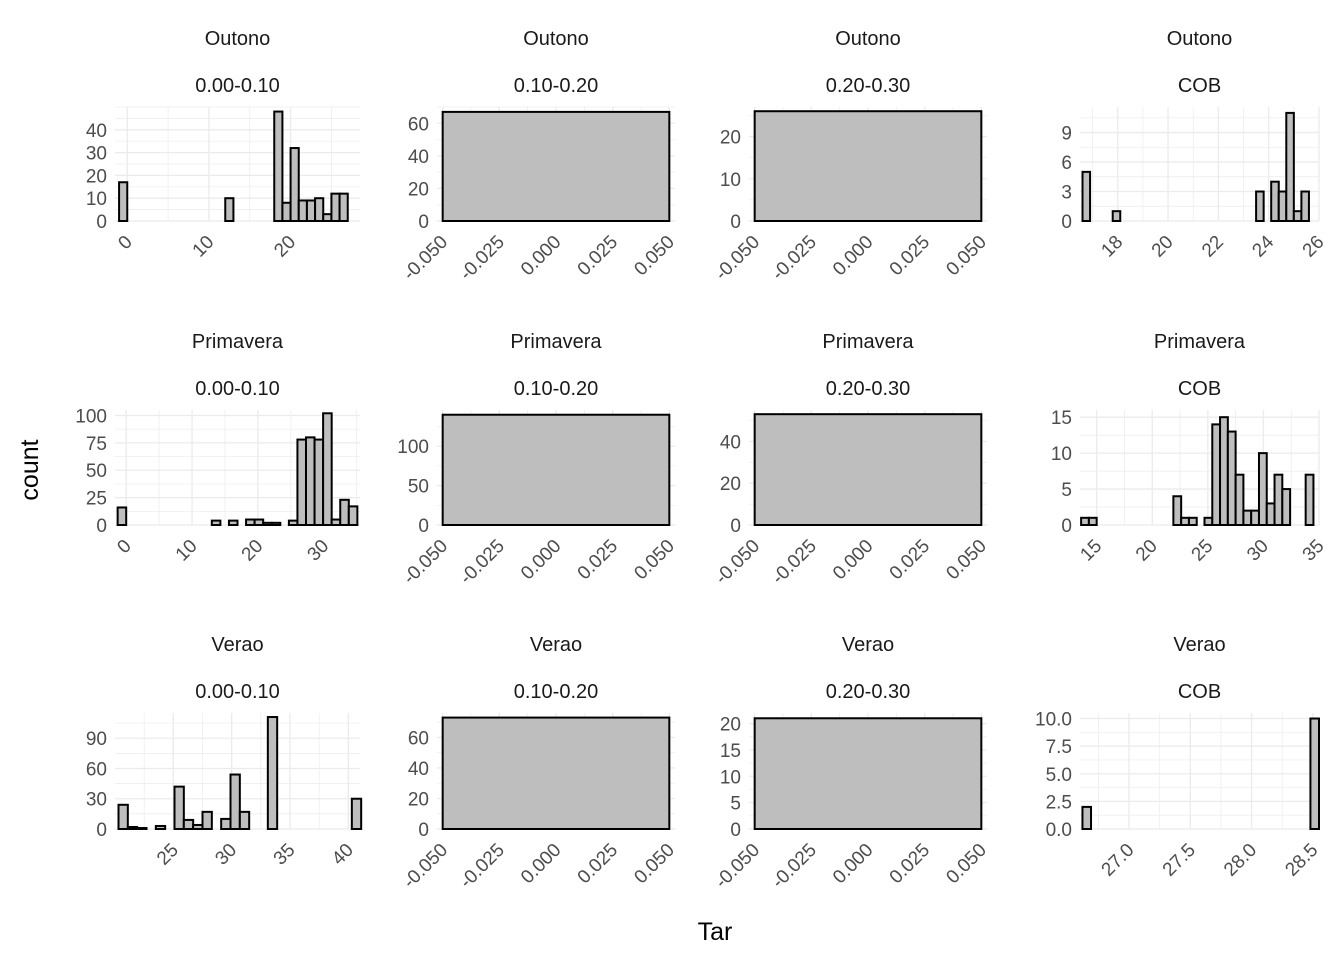 The width and height of the screenshot is (1344, 965). What do you see at coordinates (1240, 860) in the screenshot?
I see `x-tick-label: 28.0` at bounding box center [1240, 860].